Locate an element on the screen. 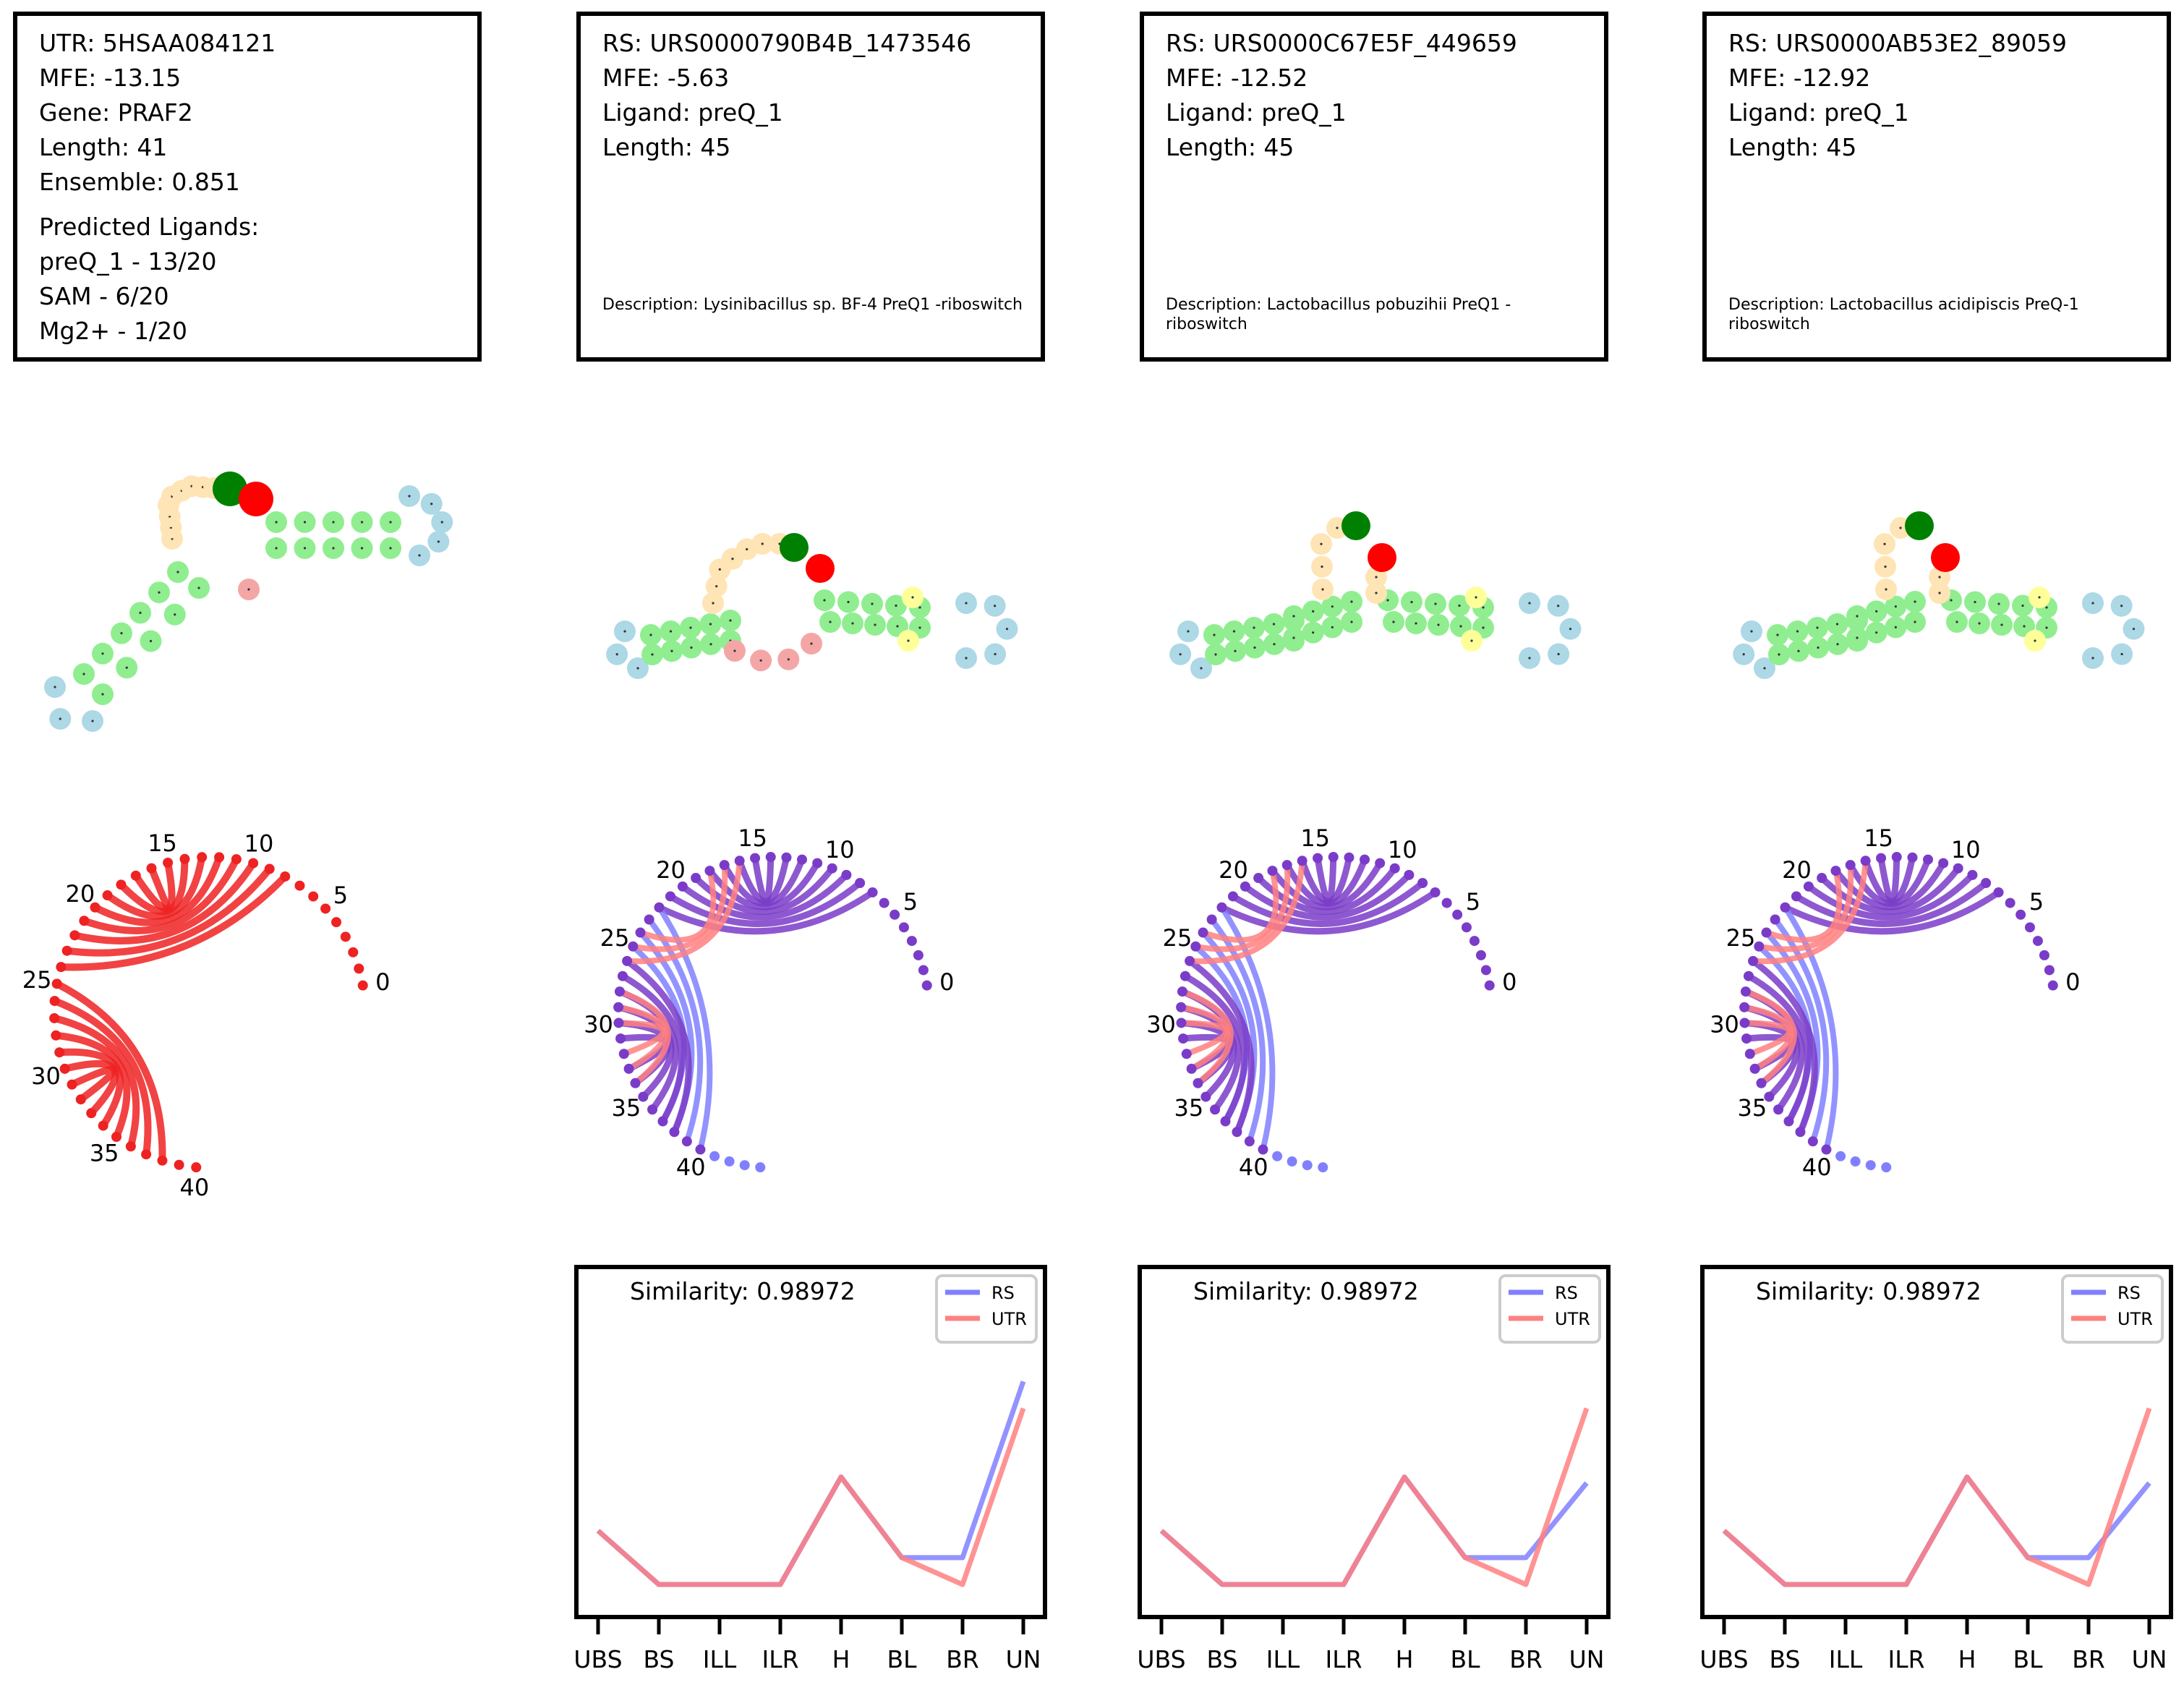 This screenshot has width=2184, height=1685. start-marker is located at coordinates (1355, 525).